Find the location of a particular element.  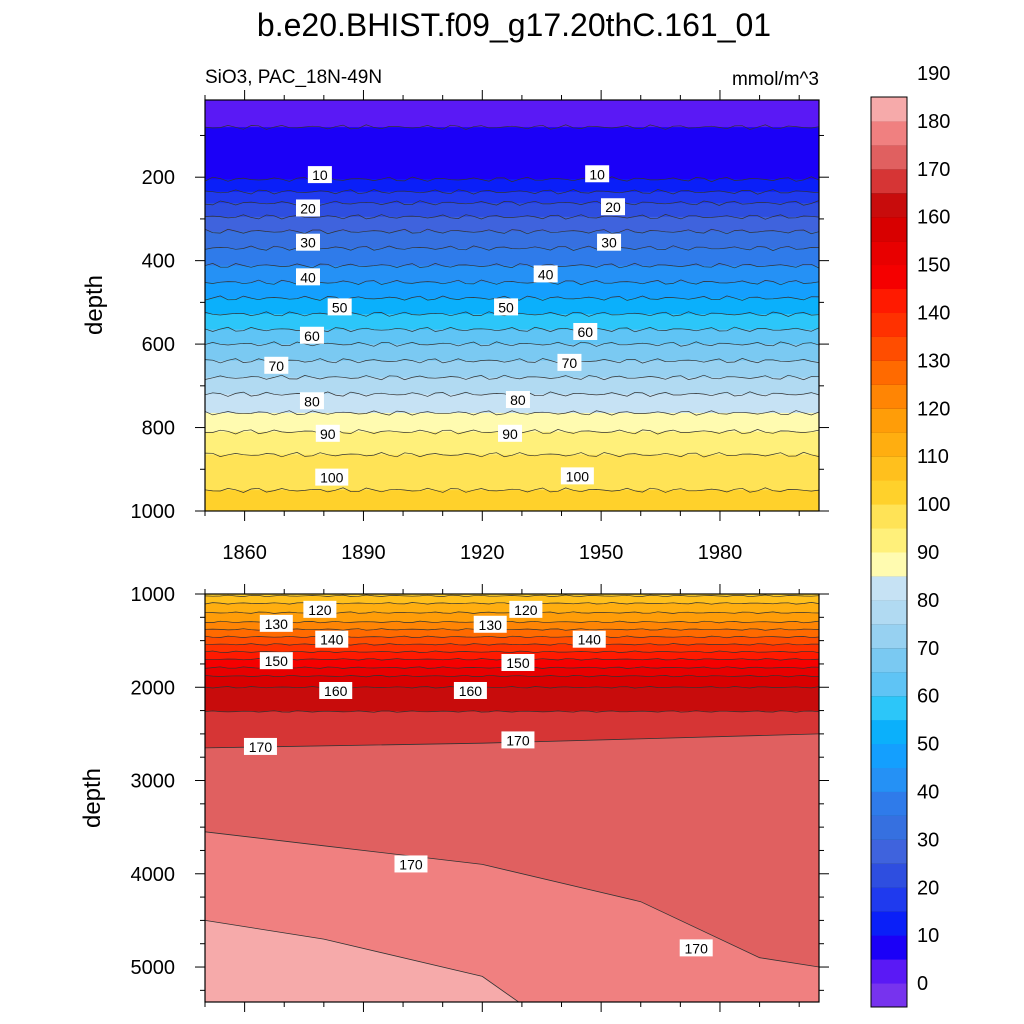

colorbar-tick-label: 100 is located at coordinates (933, 505).